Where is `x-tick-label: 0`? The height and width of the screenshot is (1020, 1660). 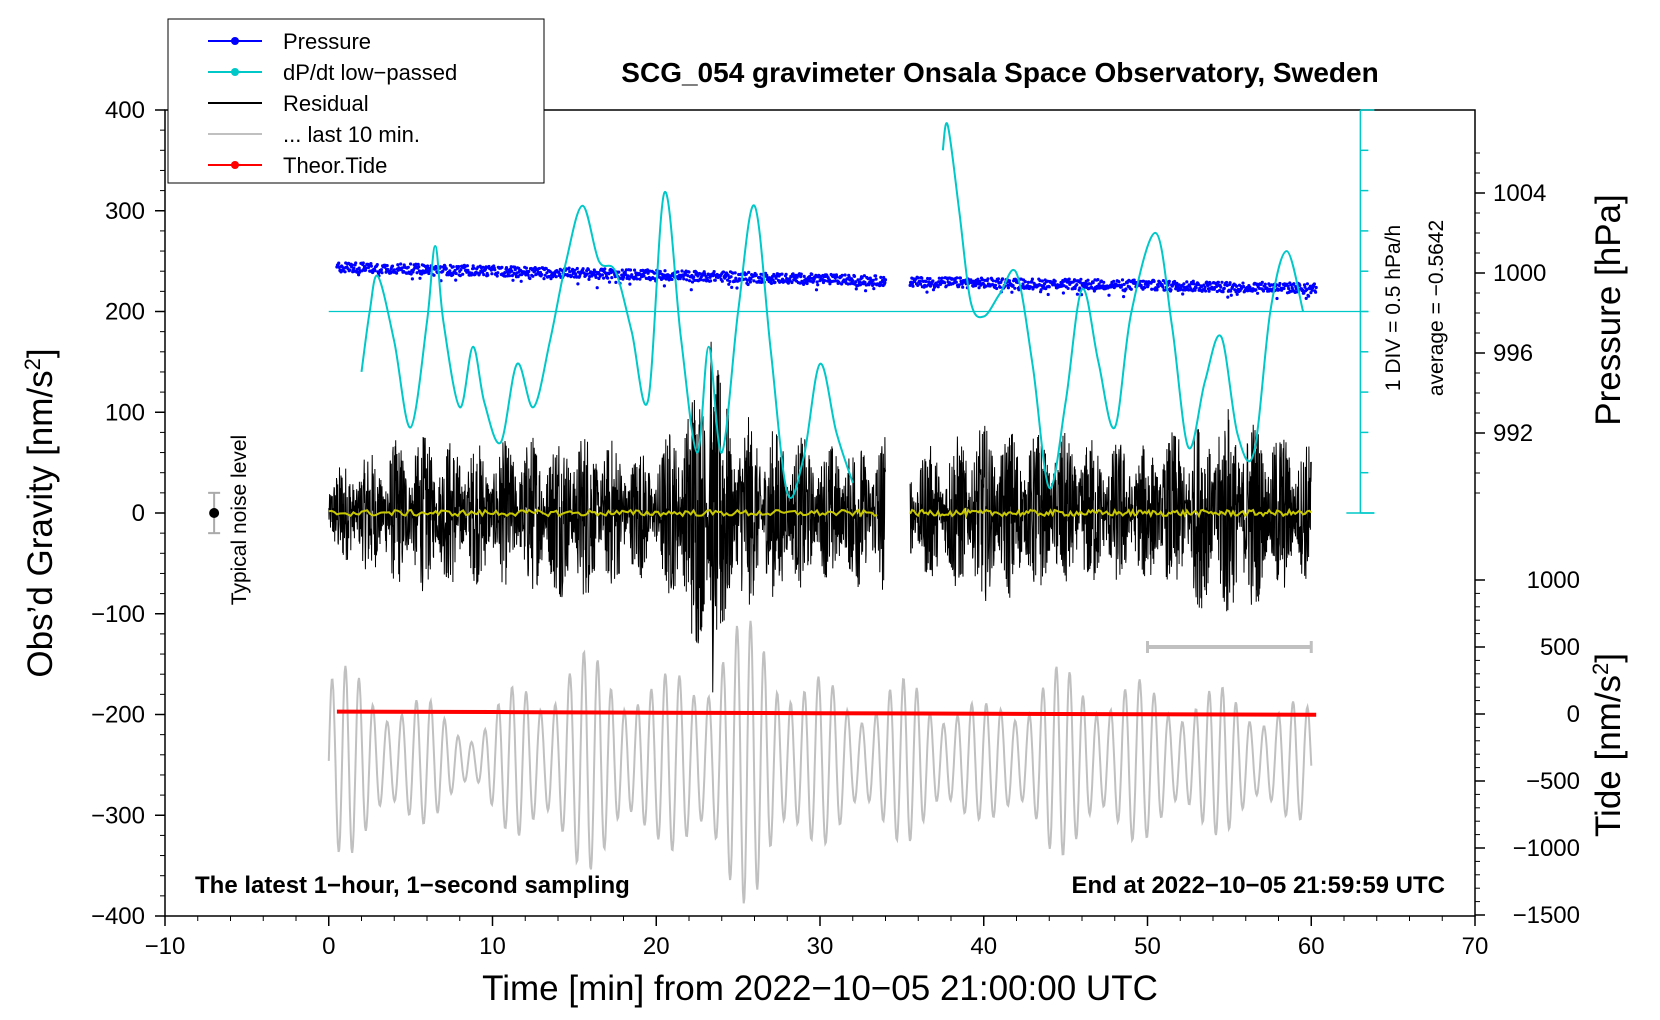
x-tick-label: 0 is located at coordinates (328, 946).